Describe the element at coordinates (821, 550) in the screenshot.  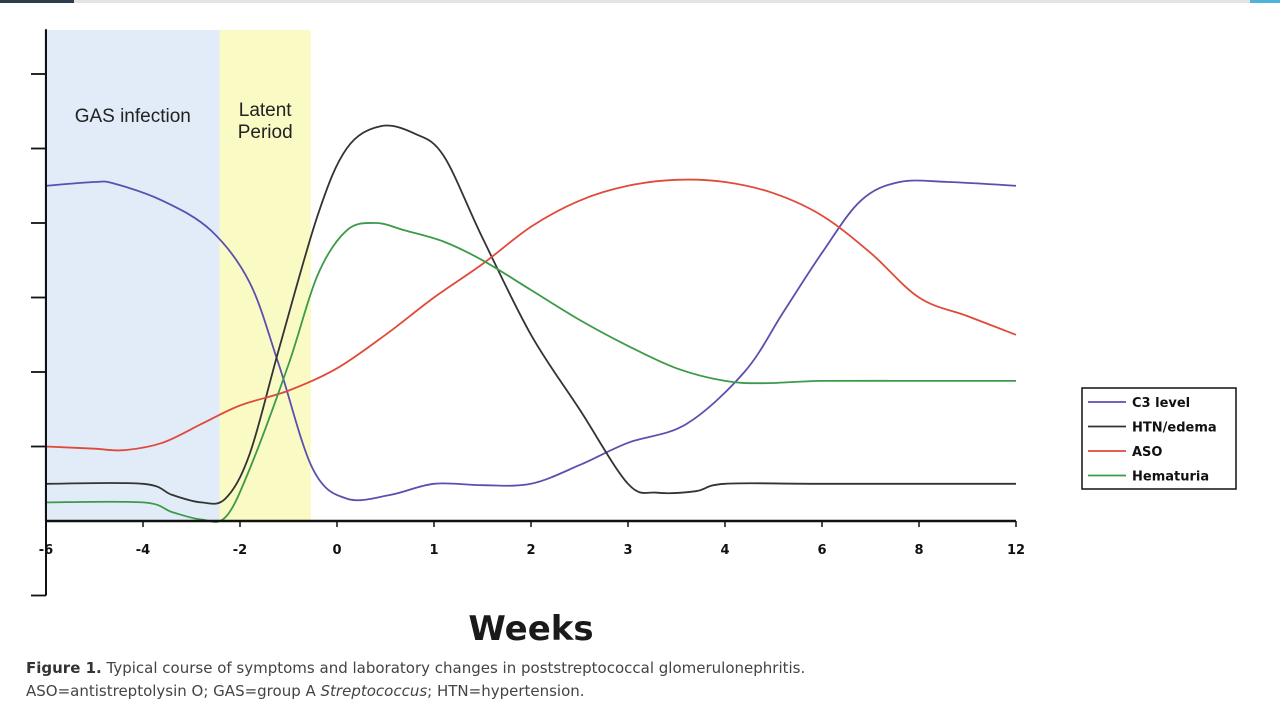
I see `x-tick-label-8: 6` at that location.